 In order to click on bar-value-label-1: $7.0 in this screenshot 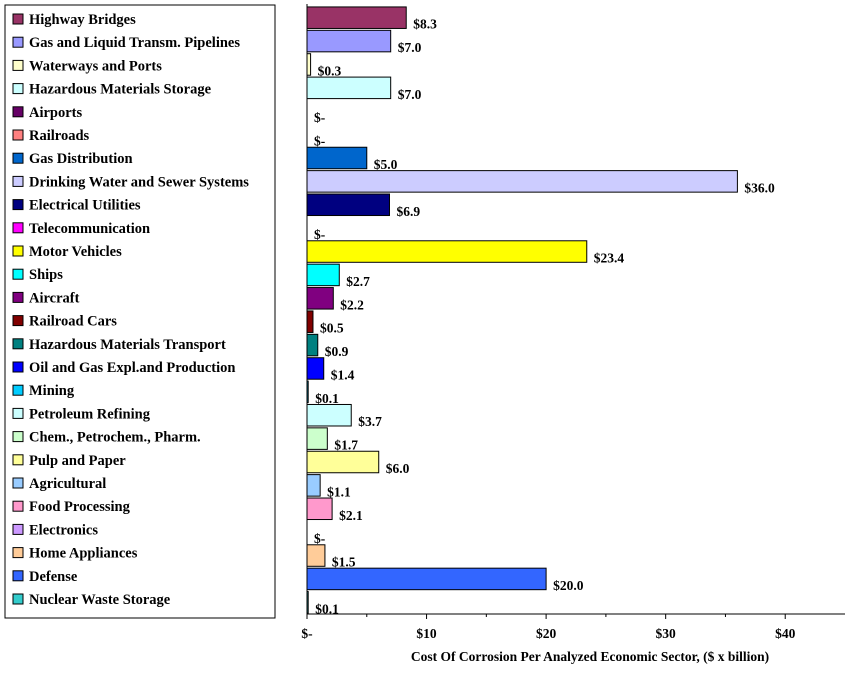, I will do `click(410, 47)`.